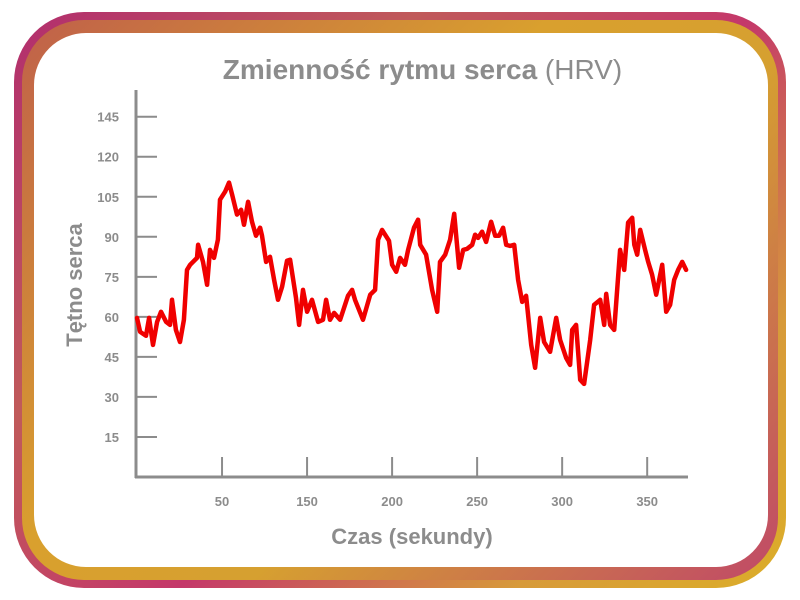 Image resolution: width=800 pixels, height=600 pixels. I want to click on chart-title-suffix: (HRV), so click(583, 69).